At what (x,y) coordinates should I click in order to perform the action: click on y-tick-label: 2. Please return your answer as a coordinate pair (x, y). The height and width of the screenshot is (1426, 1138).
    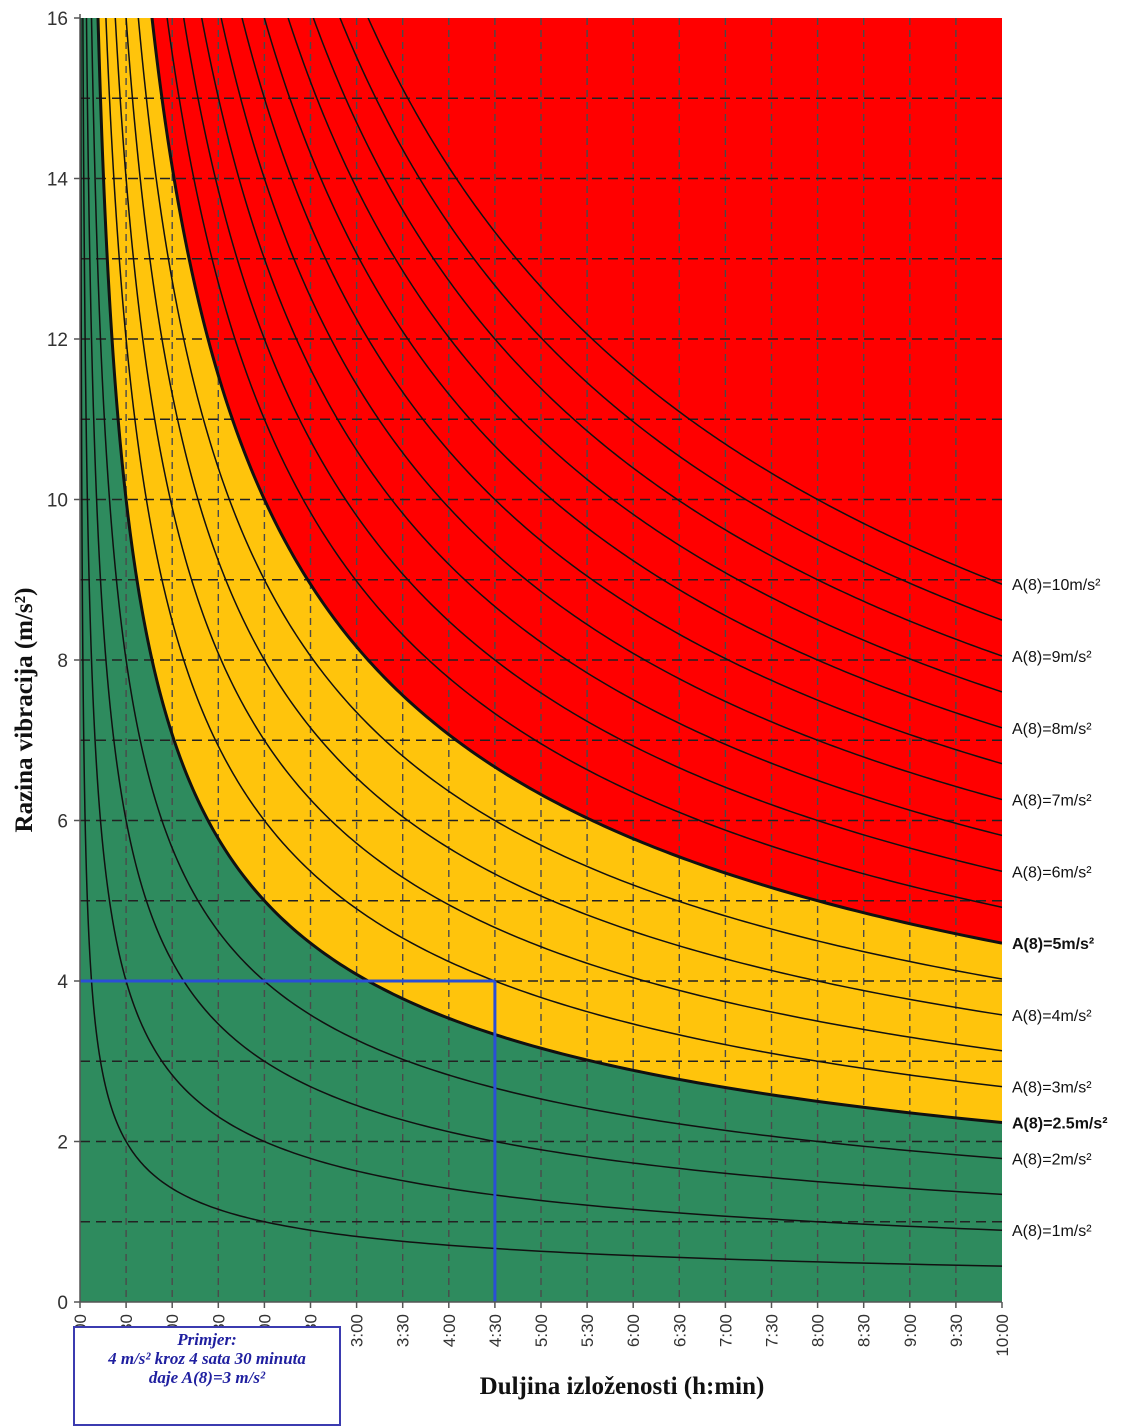
    Looking at the image, I should click on (62, 1143).